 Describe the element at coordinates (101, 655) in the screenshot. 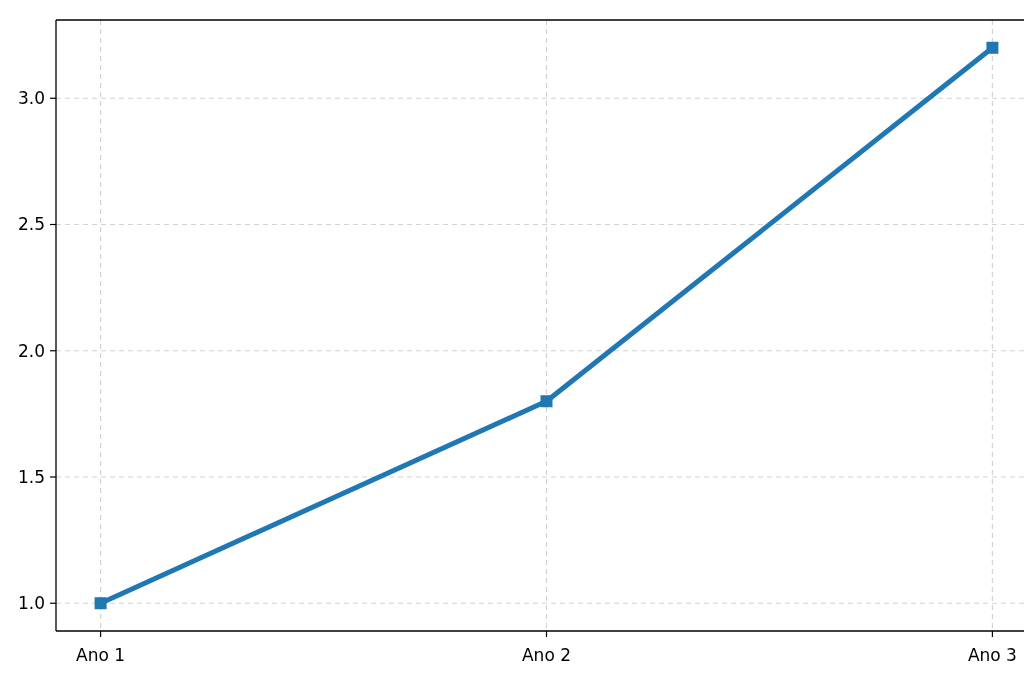

I see `x-tick-label: Ano 1` at that location.